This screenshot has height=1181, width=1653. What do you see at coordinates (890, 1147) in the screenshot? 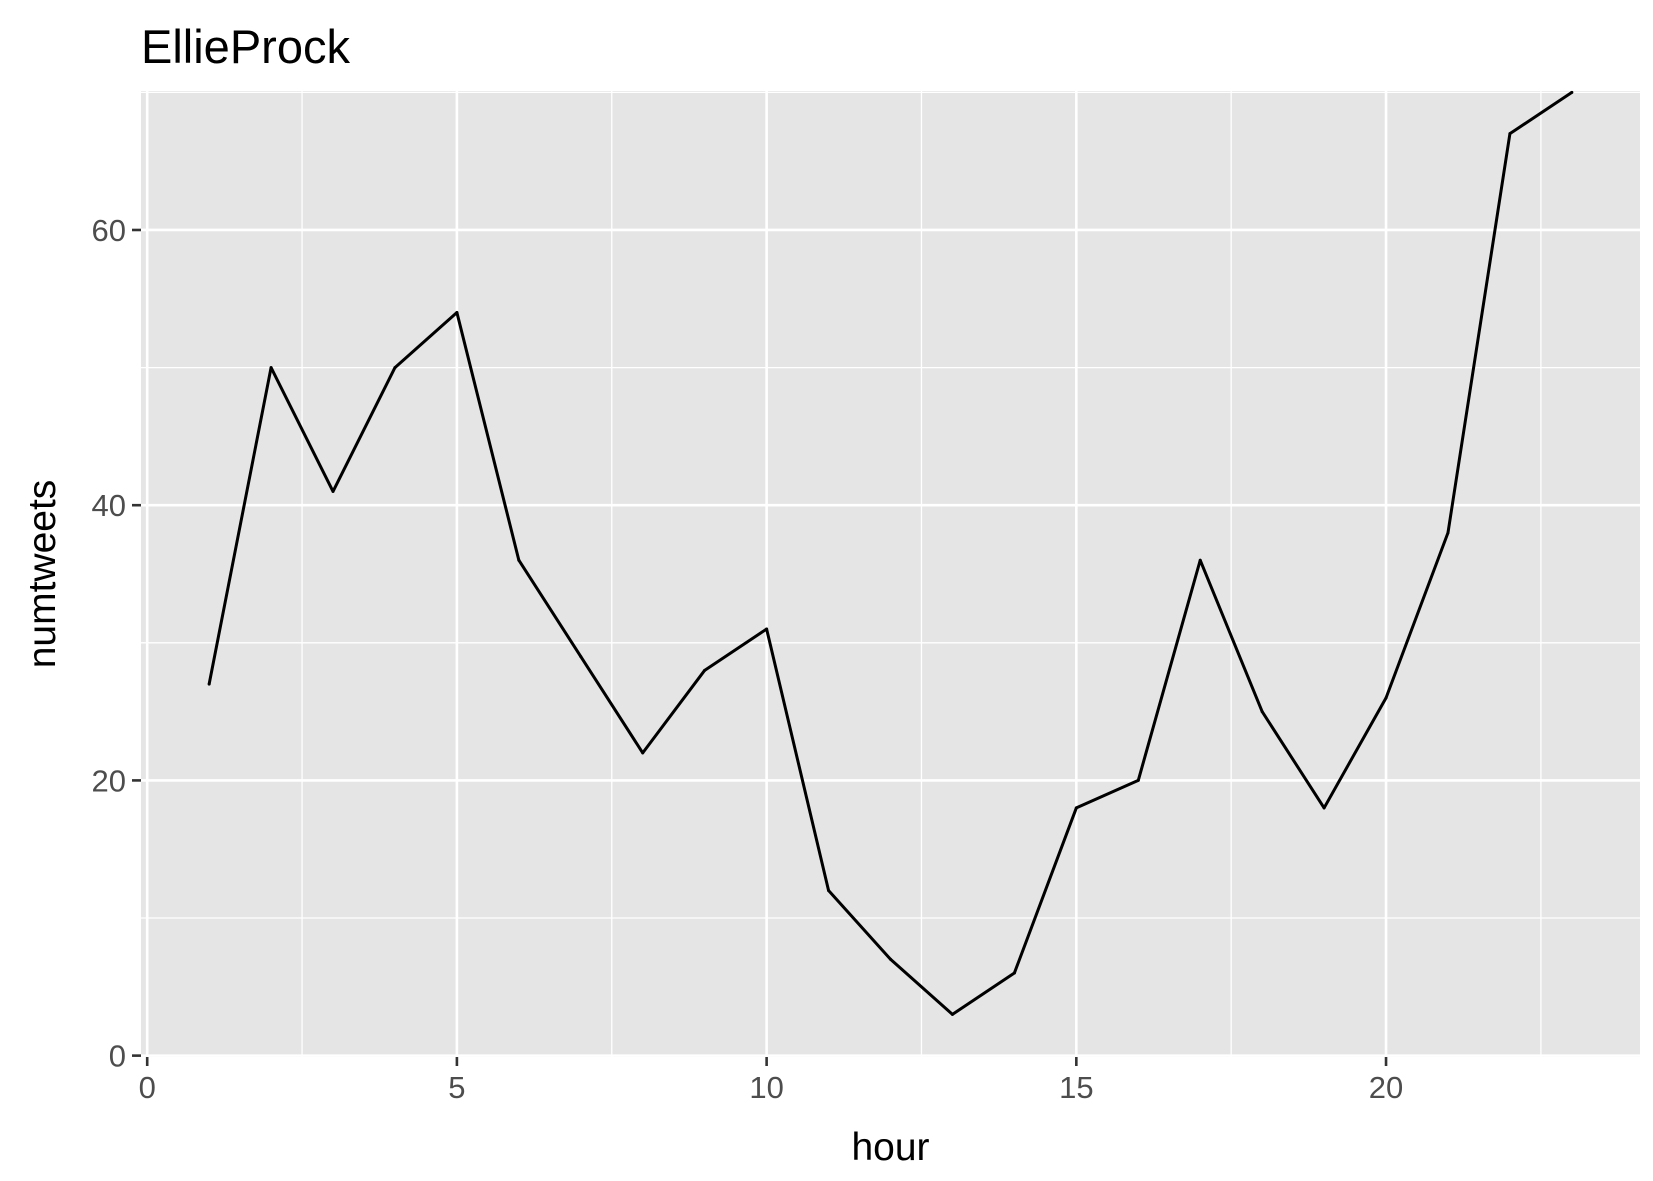
I see `x-axis-title: hour` at bounding box center [890, 1147].